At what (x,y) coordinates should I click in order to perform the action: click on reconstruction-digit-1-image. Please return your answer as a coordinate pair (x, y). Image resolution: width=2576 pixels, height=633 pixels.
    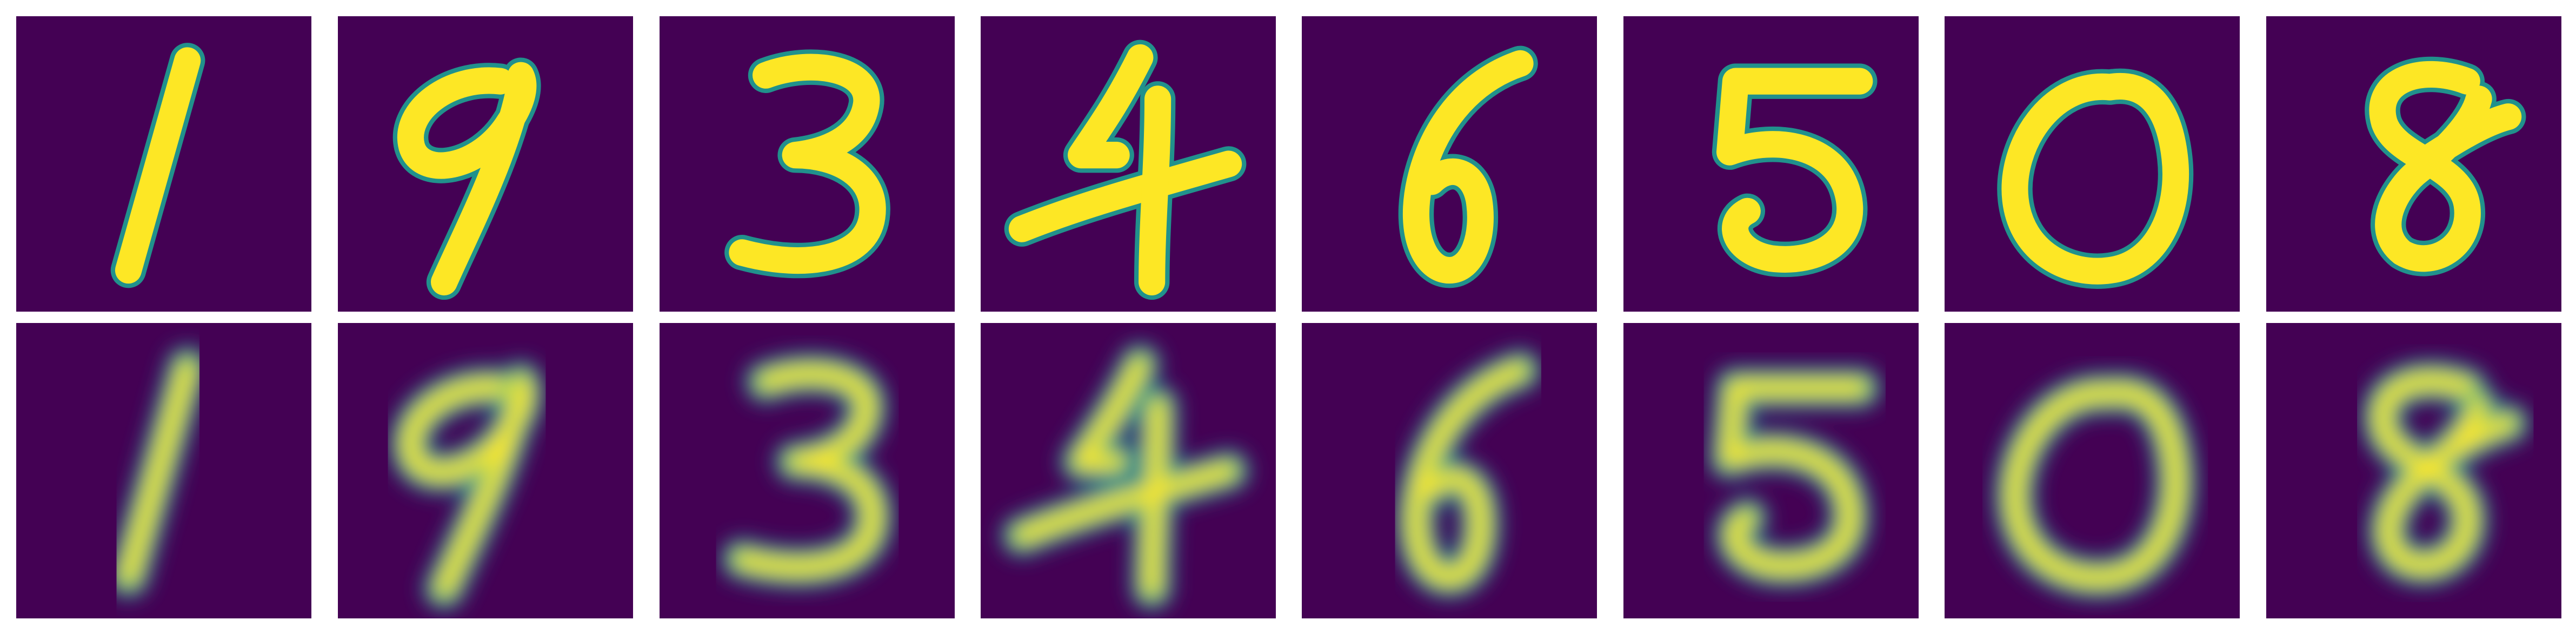
    Looking at the image, I should click on (163, 470).